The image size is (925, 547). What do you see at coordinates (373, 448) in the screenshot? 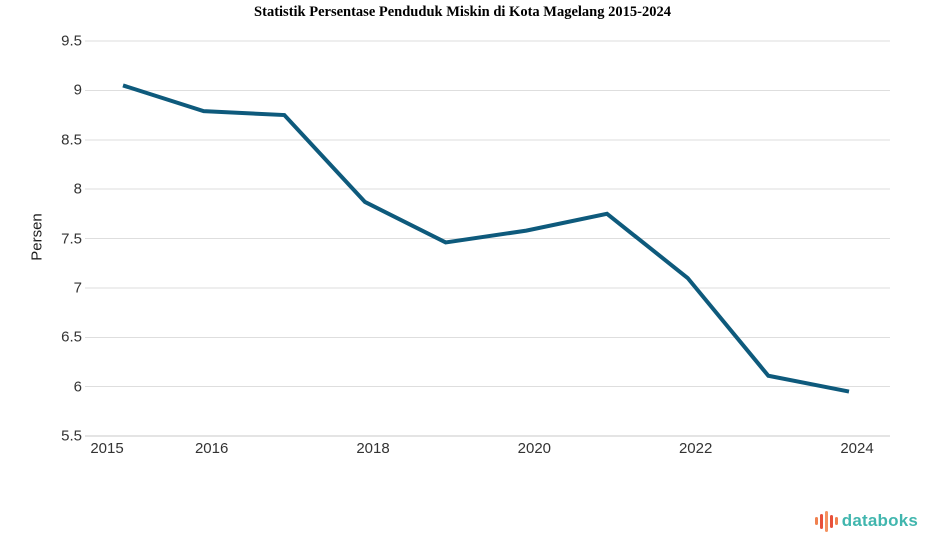
I see `x-tick-label: 2018` at bounding box center [373, 448].